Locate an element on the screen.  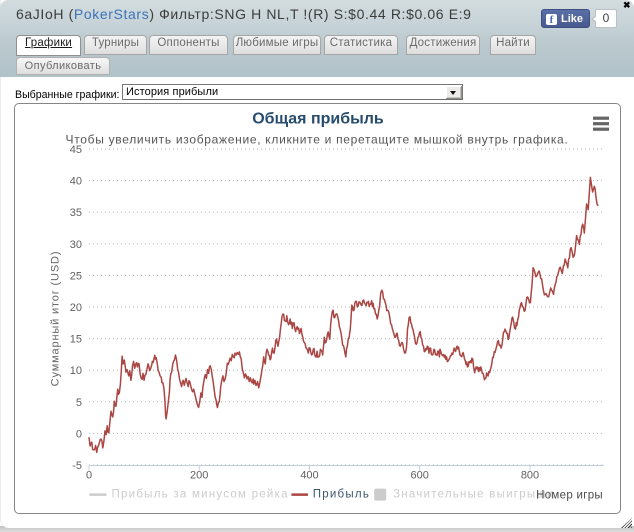
svg-text: 15 is located at coordinates (76, 340).